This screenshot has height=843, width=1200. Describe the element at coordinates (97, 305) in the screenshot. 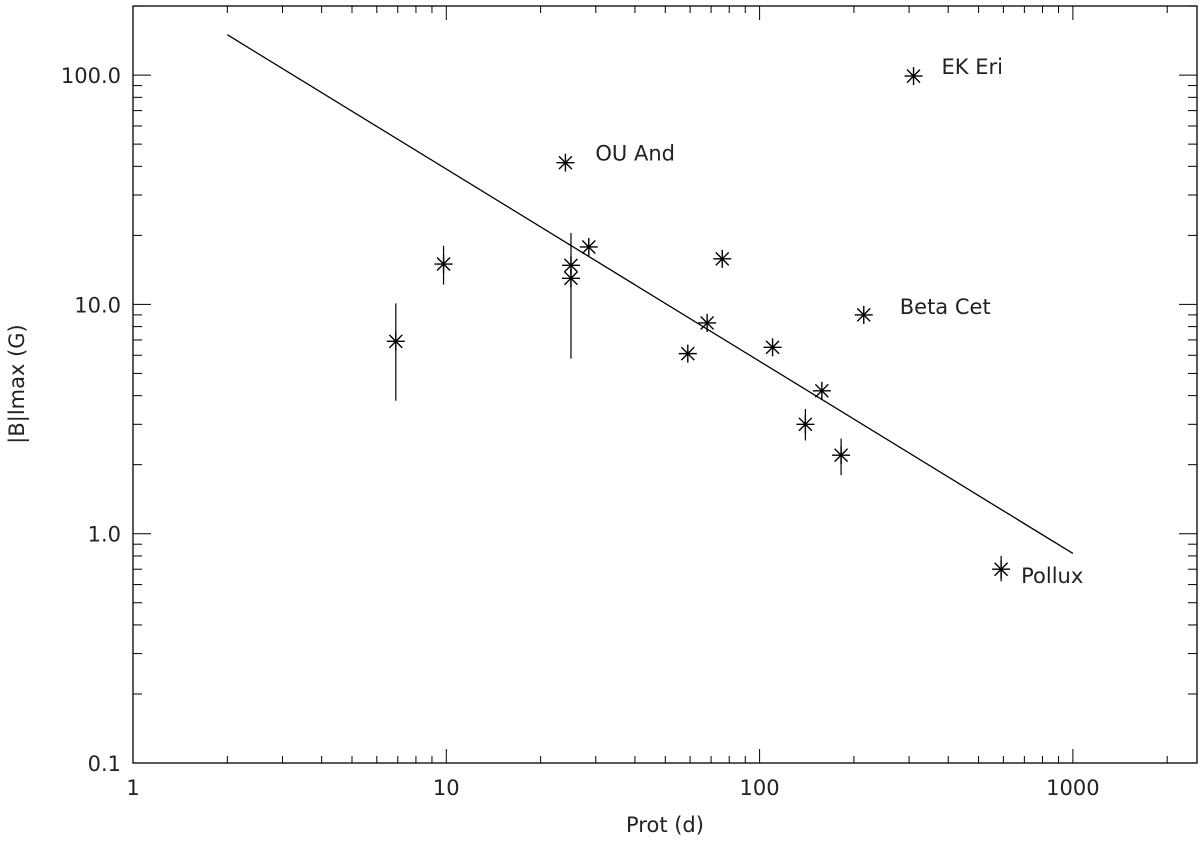

I see `y-tick-label: 10.0` at that location.